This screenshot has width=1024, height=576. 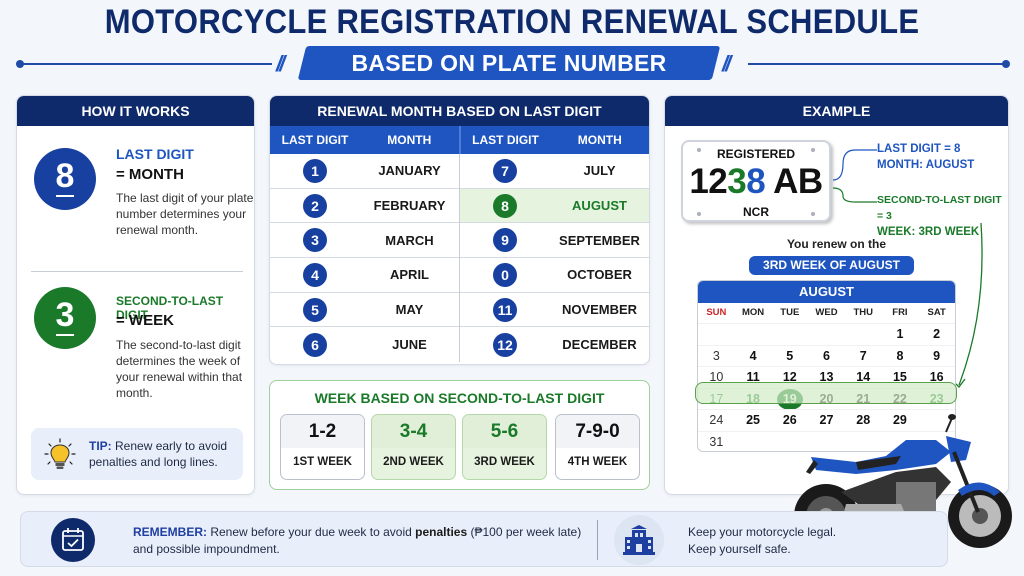 What do you see at coordinates (364, 344) in the screenshot?
I see `table-row: 6 JUNE` at bounding box center [364, 344].